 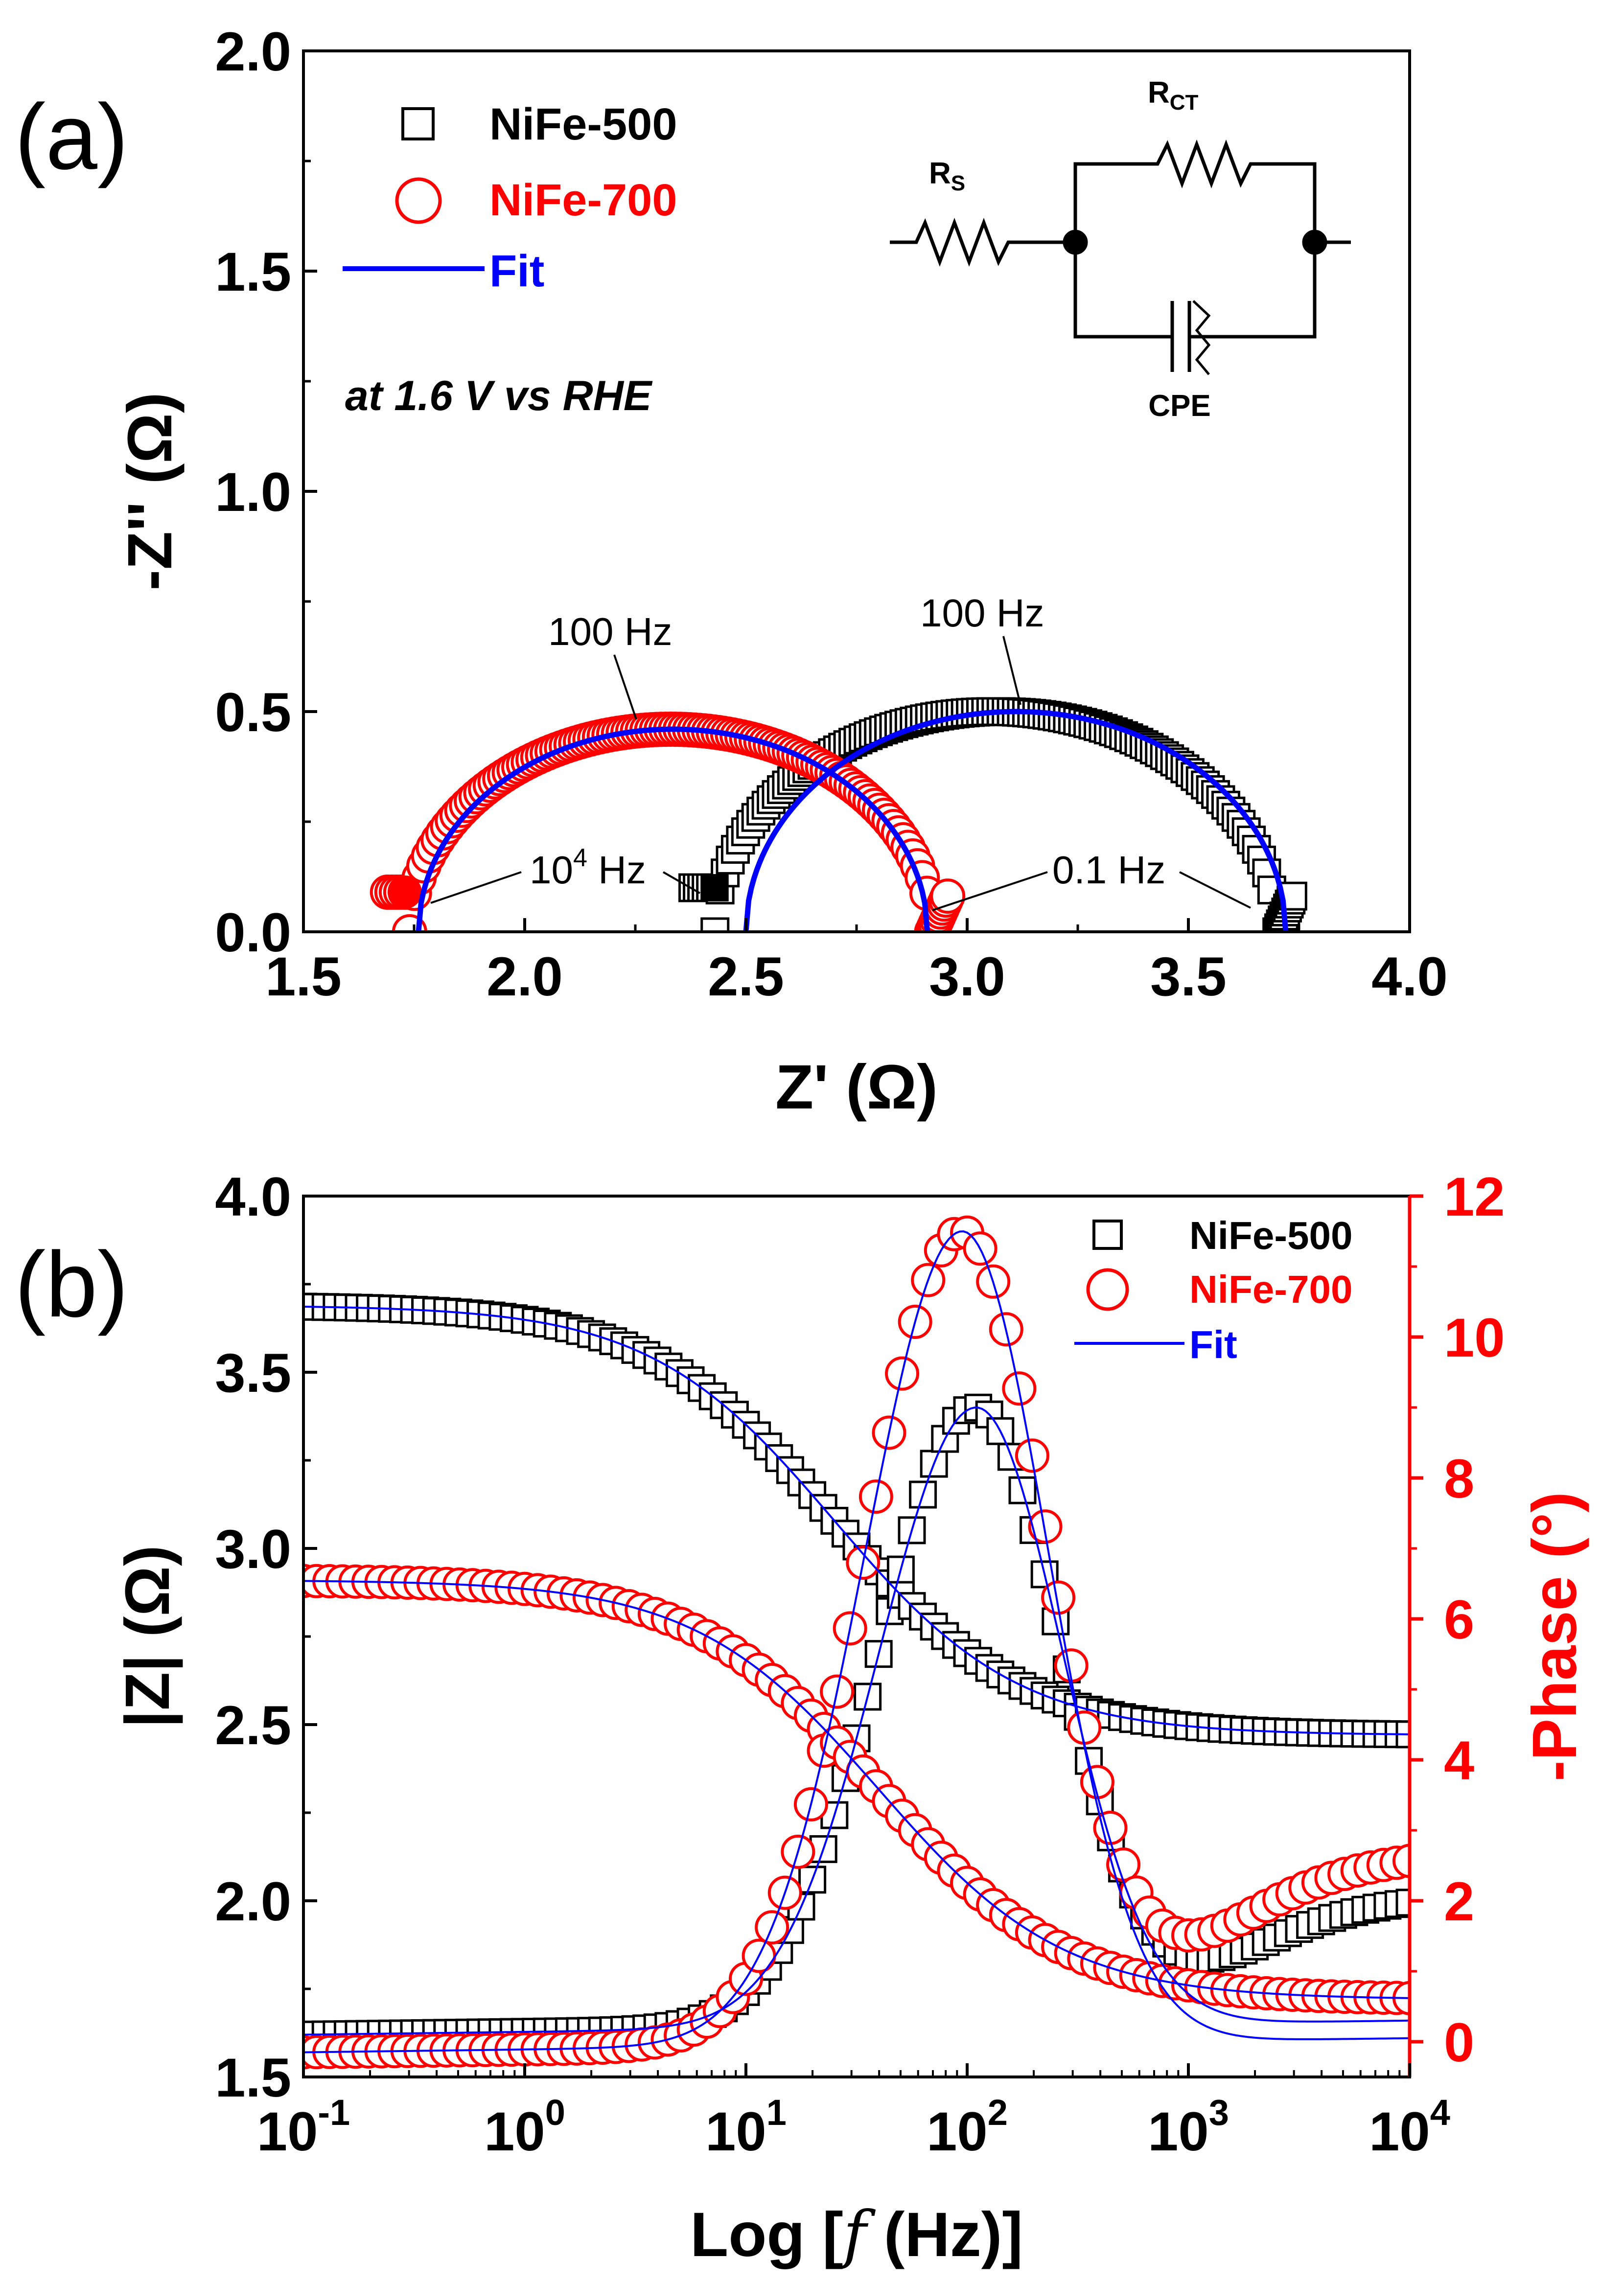 I want to click on legend-b: NiFe-500 NiFe-700 Fit, so click(x=1213, y=1290).